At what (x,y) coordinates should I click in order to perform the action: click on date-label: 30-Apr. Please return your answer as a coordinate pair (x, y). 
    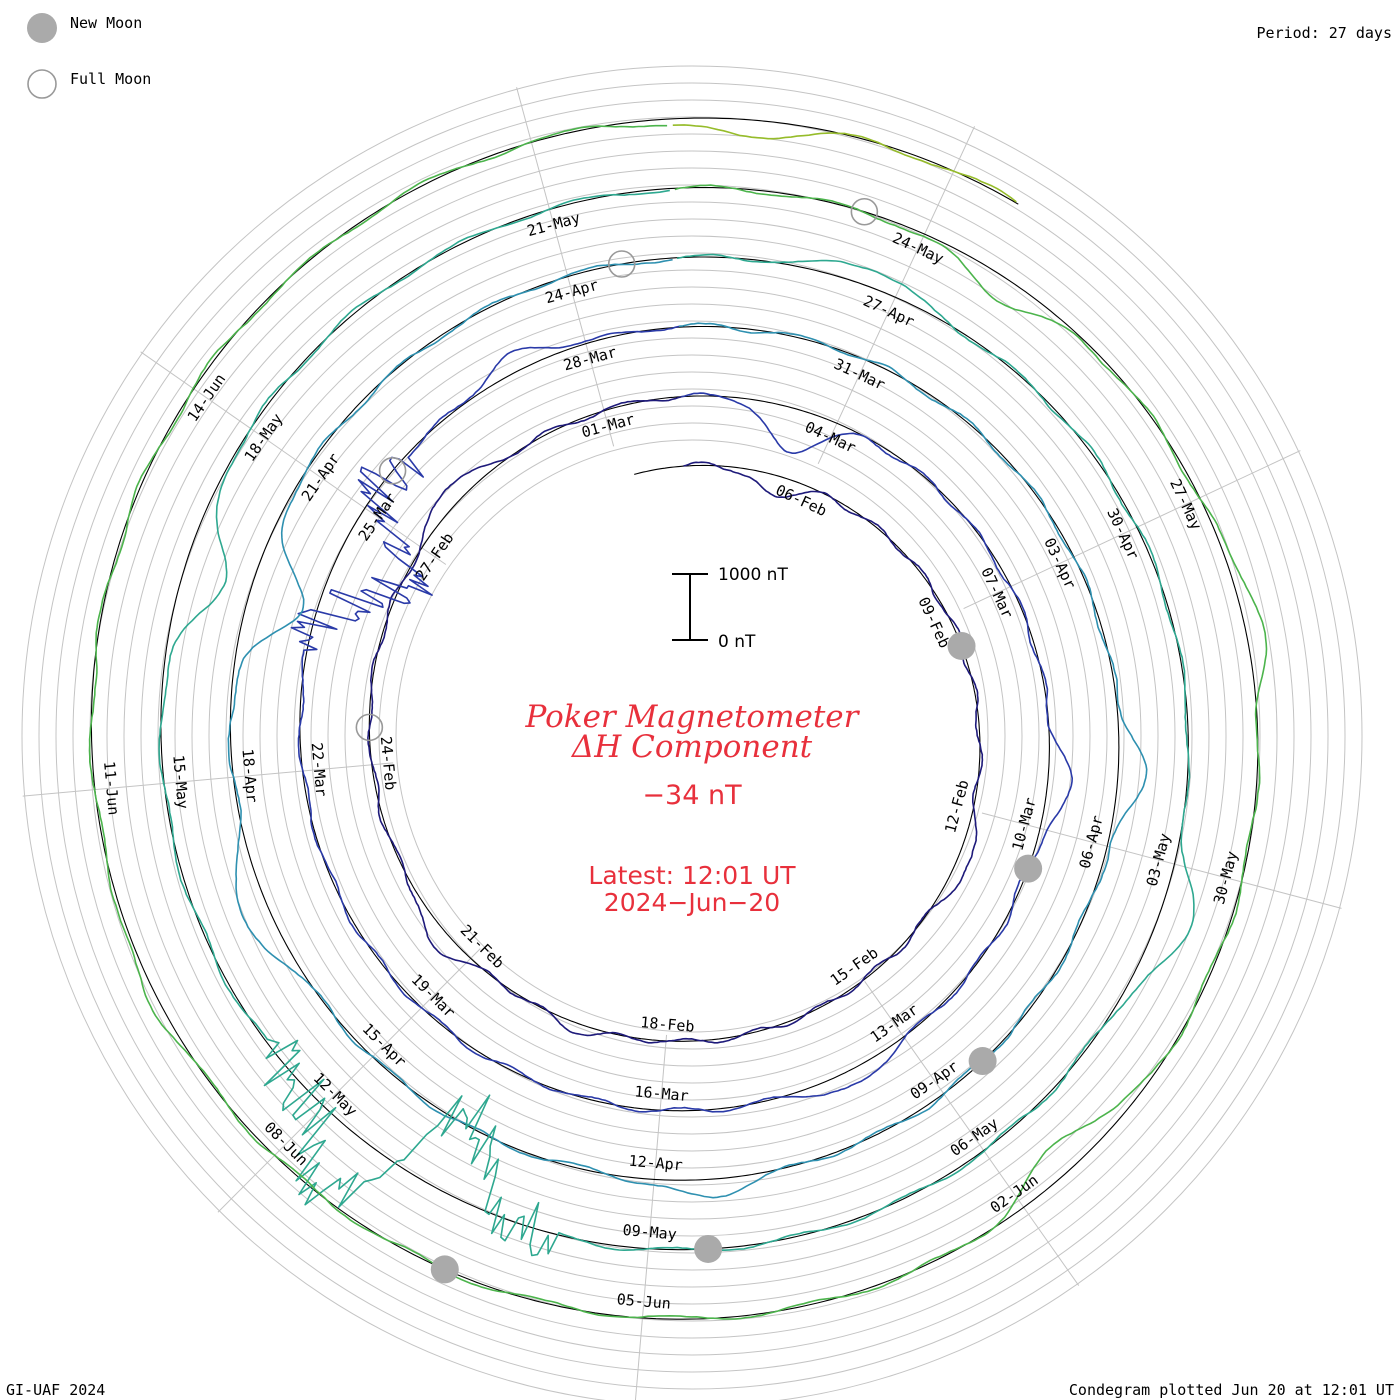
    Looking at the image, I should click on (1122, 534).